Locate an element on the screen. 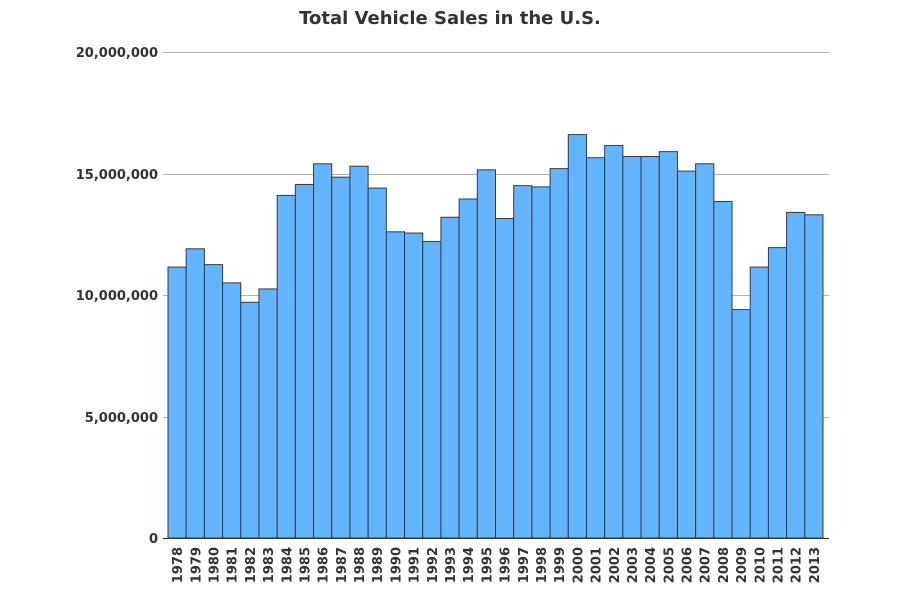  x-tick-label: 2008 is located at coordinates (724, 565).